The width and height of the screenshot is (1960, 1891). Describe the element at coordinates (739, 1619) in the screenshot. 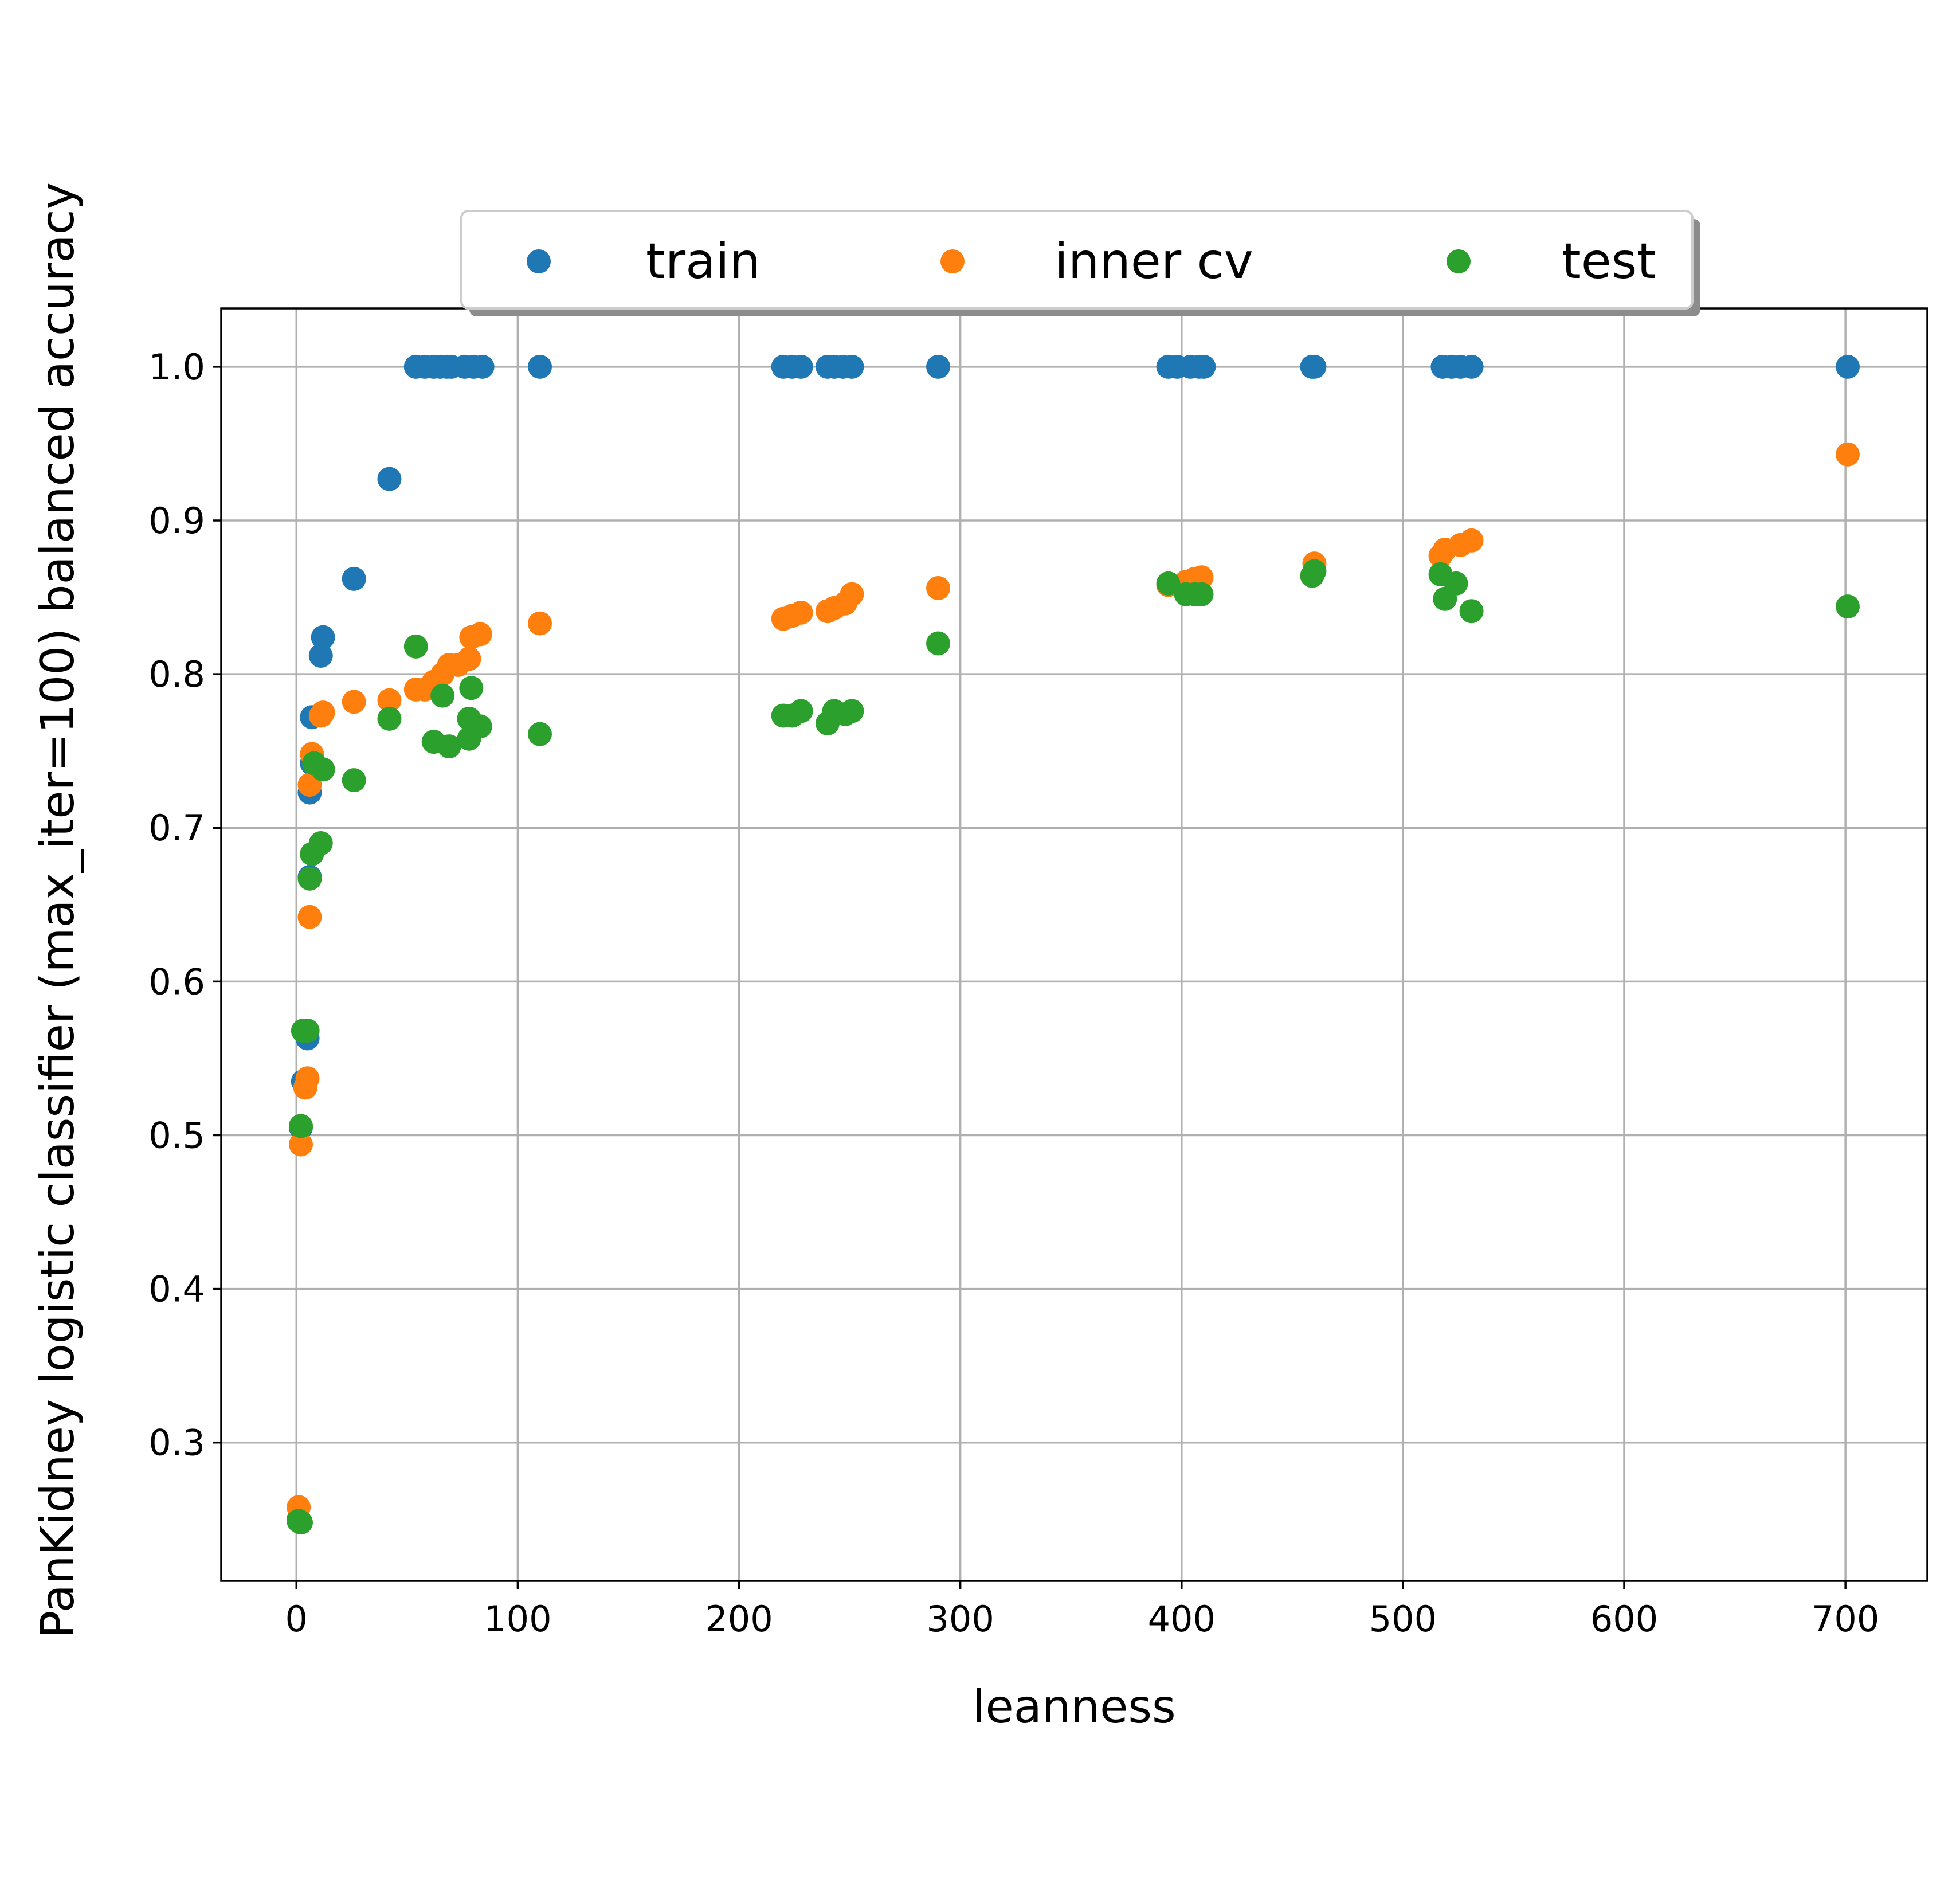

I see `x-tick-label: 200` at that location.